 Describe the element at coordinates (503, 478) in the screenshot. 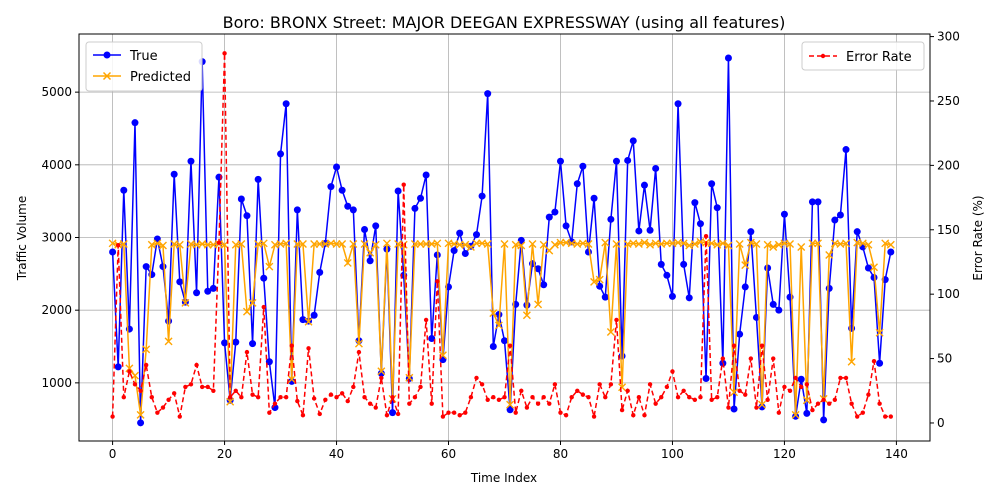

I see `x-axis-label: Time Index` at that location.